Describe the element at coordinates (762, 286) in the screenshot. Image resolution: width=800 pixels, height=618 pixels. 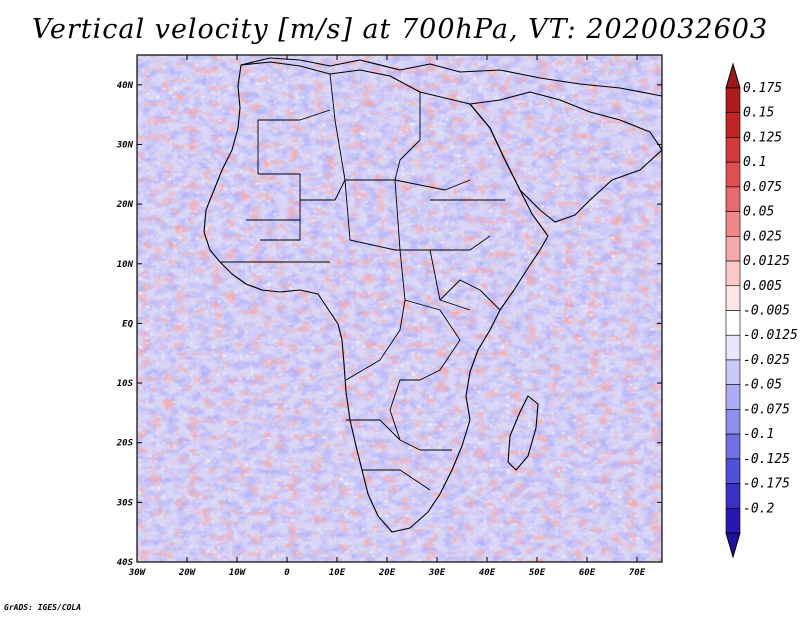
I see `colorbar-label: 0.005` at that location.